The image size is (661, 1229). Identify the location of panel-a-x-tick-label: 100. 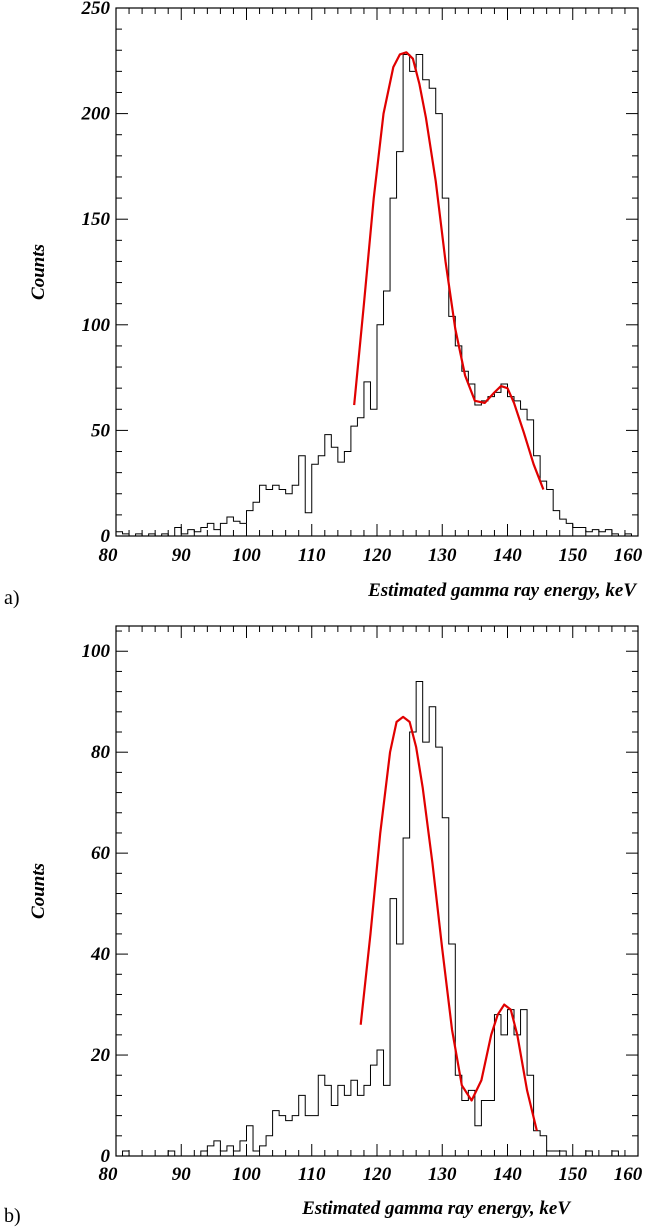
(246, 555).